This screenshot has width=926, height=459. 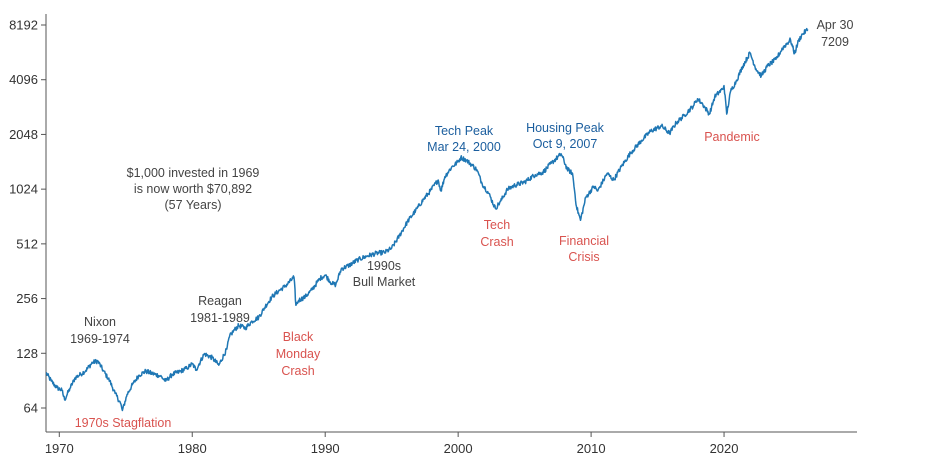 What do you see at coordinates (23, 79) in the screenshot?
I see `y-tick-label: 4096` at bounding box center [23, 79].